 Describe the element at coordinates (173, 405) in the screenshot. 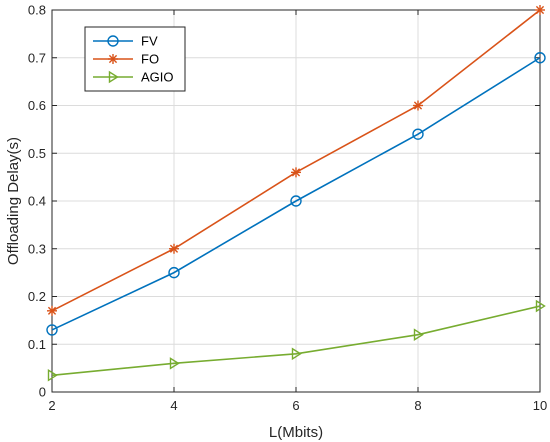

I see `x-tick-label: 4` at that location.